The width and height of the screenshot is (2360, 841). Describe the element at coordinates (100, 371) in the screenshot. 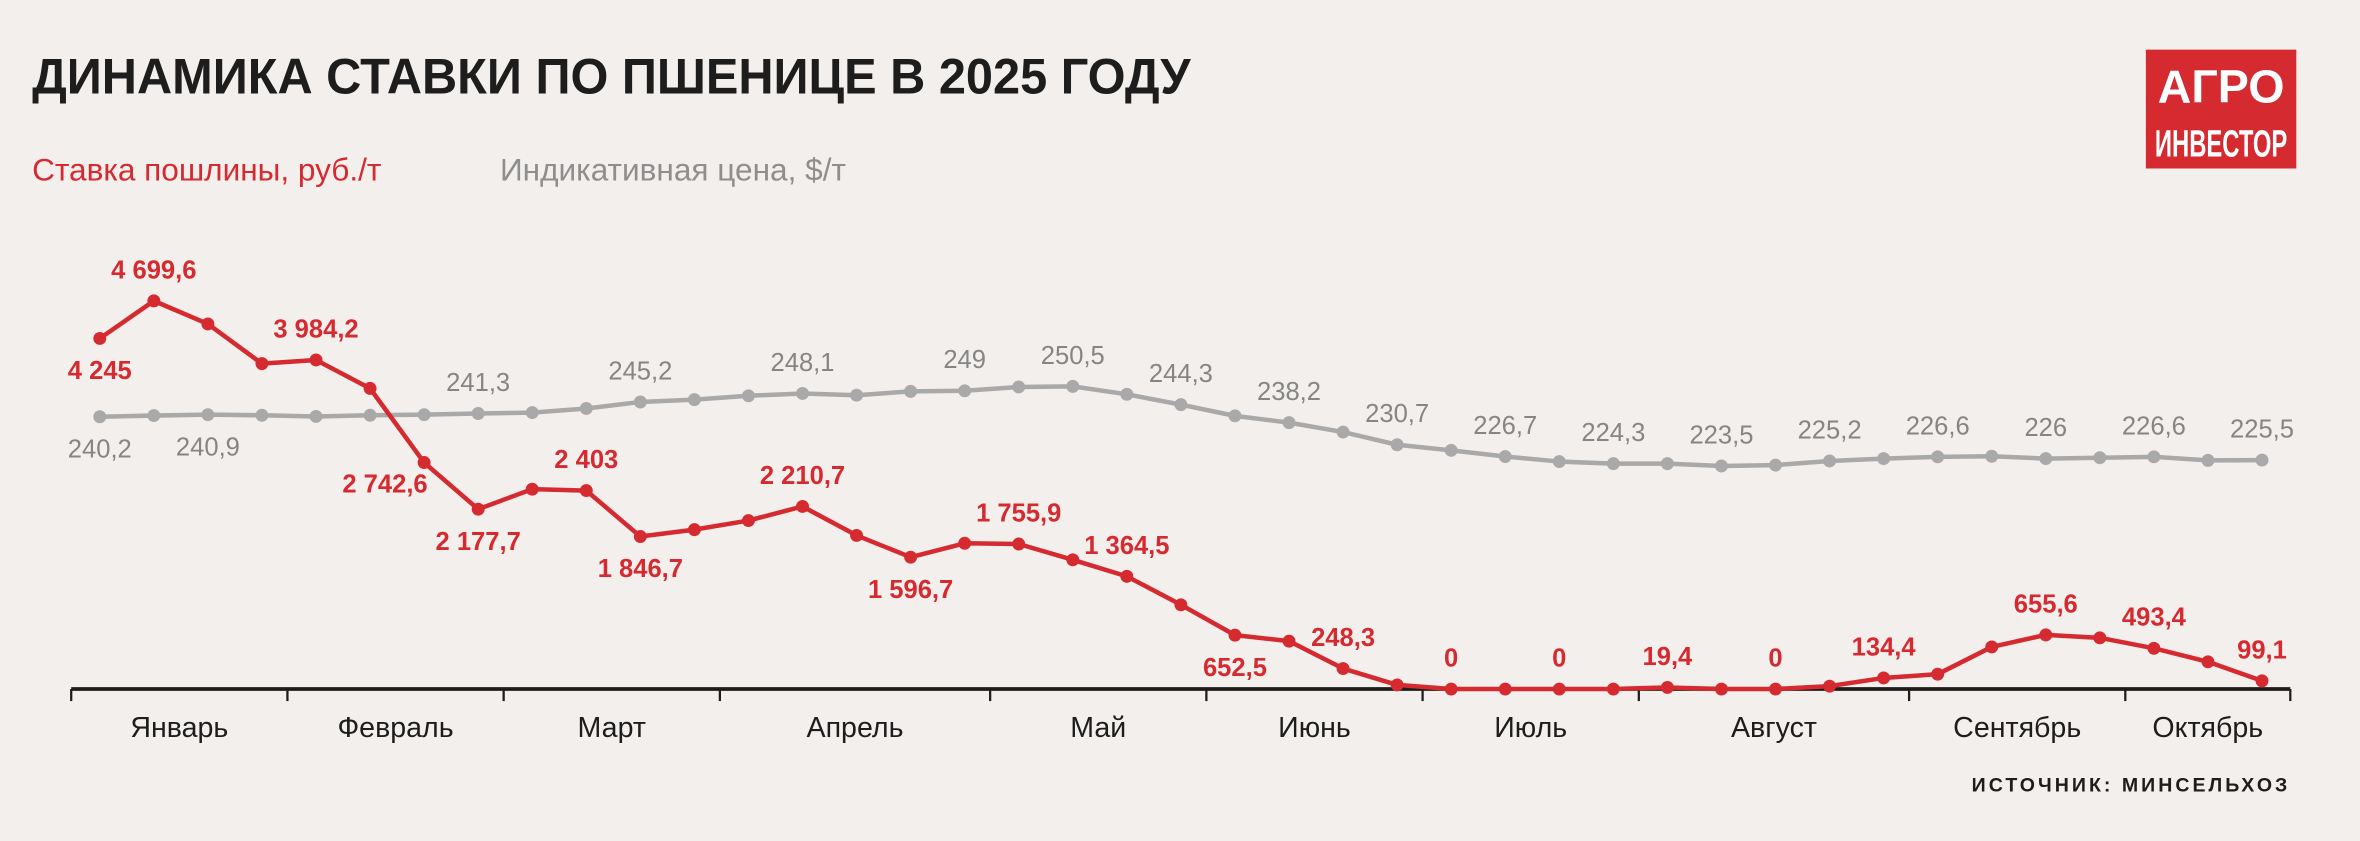

I see `duty-data-label: 4 245` at that location.